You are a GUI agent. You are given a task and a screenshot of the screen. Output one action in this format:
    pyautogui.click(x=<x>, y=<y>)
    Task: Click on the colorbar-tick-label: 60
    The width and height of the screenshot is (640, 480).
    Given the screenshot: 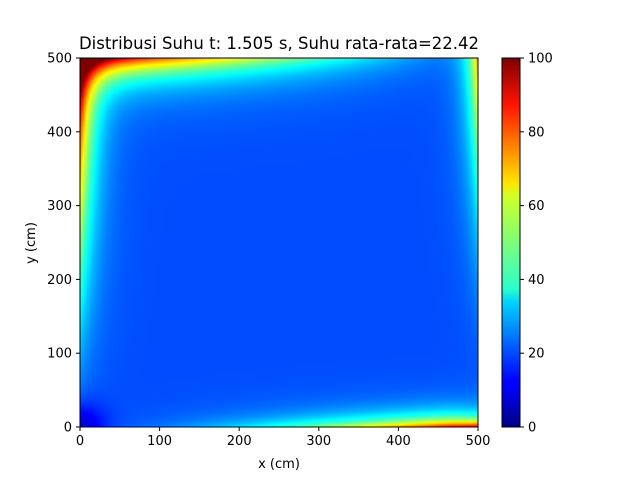 What is the action you would take?
    pyautogui.click(x=536, y=206)
    